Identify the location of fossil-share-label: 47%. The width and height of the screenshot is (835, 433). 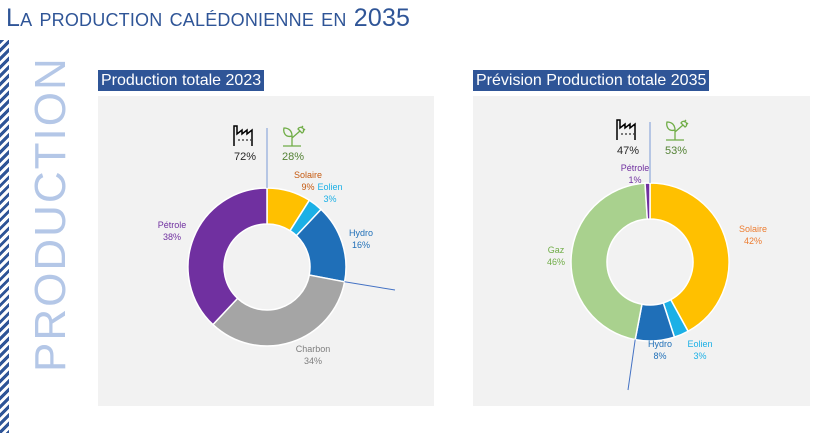
(628, 151).